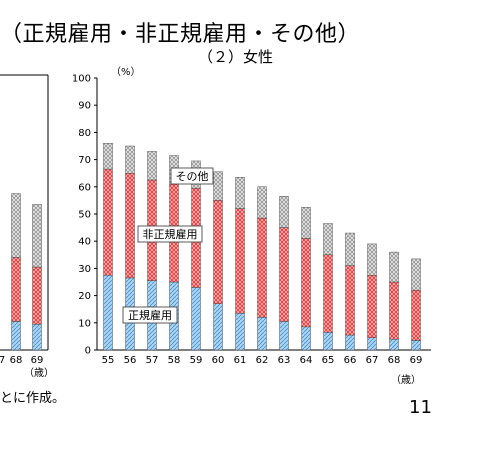  Describe the element at coordinates (2, 360) in the screenshot. I see `left-x-tick: 7` at that location.